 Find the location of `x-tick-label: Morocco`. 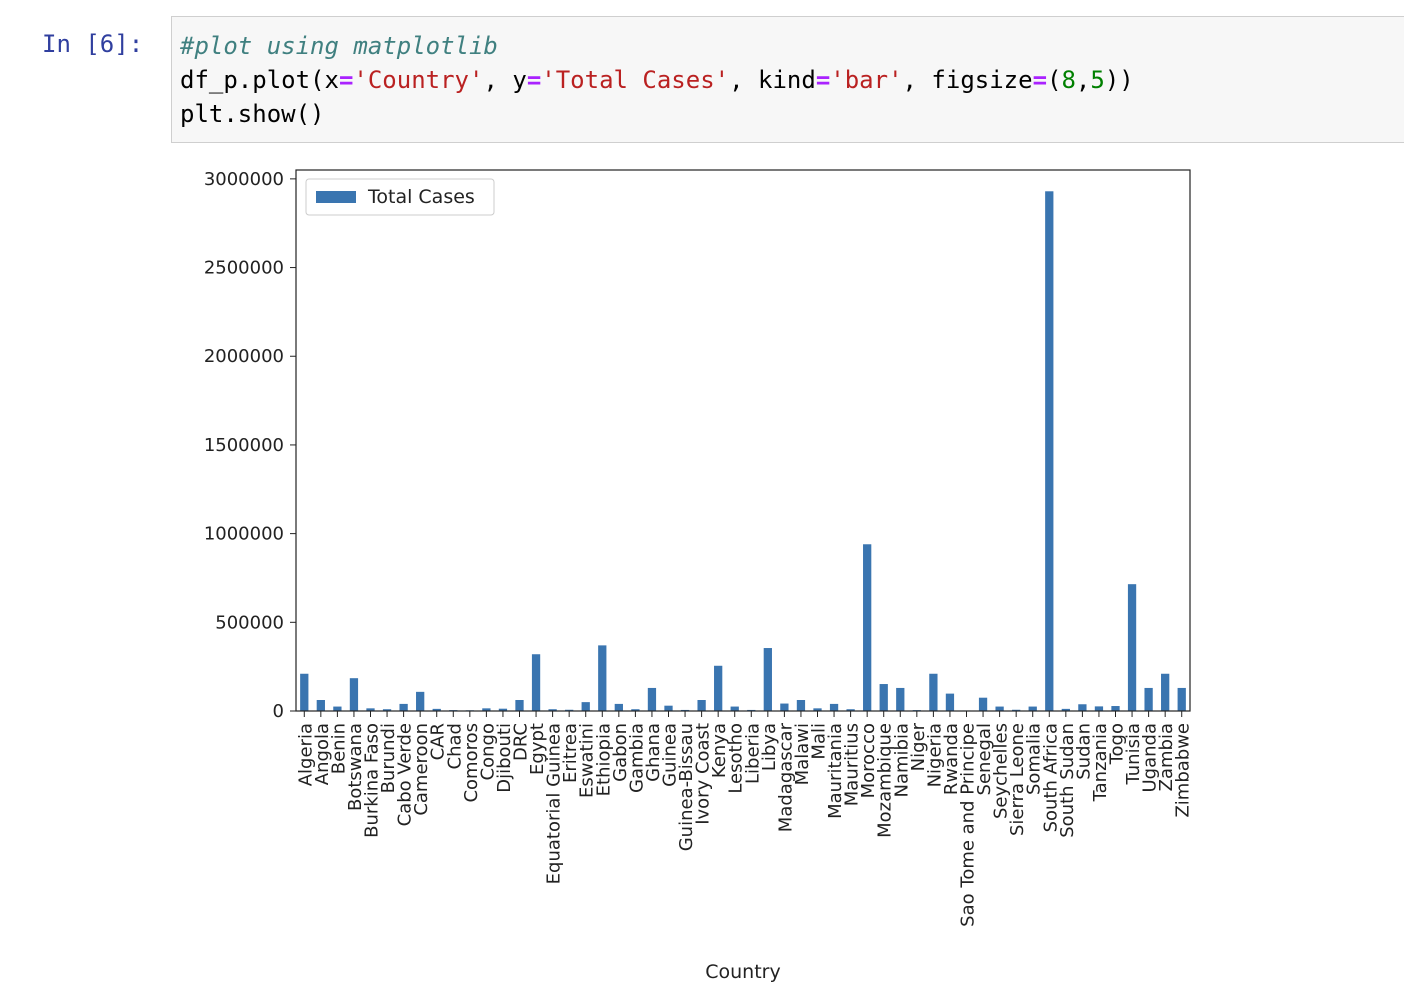

x-tick-label: Morocco is located at coordinates (868, 760).